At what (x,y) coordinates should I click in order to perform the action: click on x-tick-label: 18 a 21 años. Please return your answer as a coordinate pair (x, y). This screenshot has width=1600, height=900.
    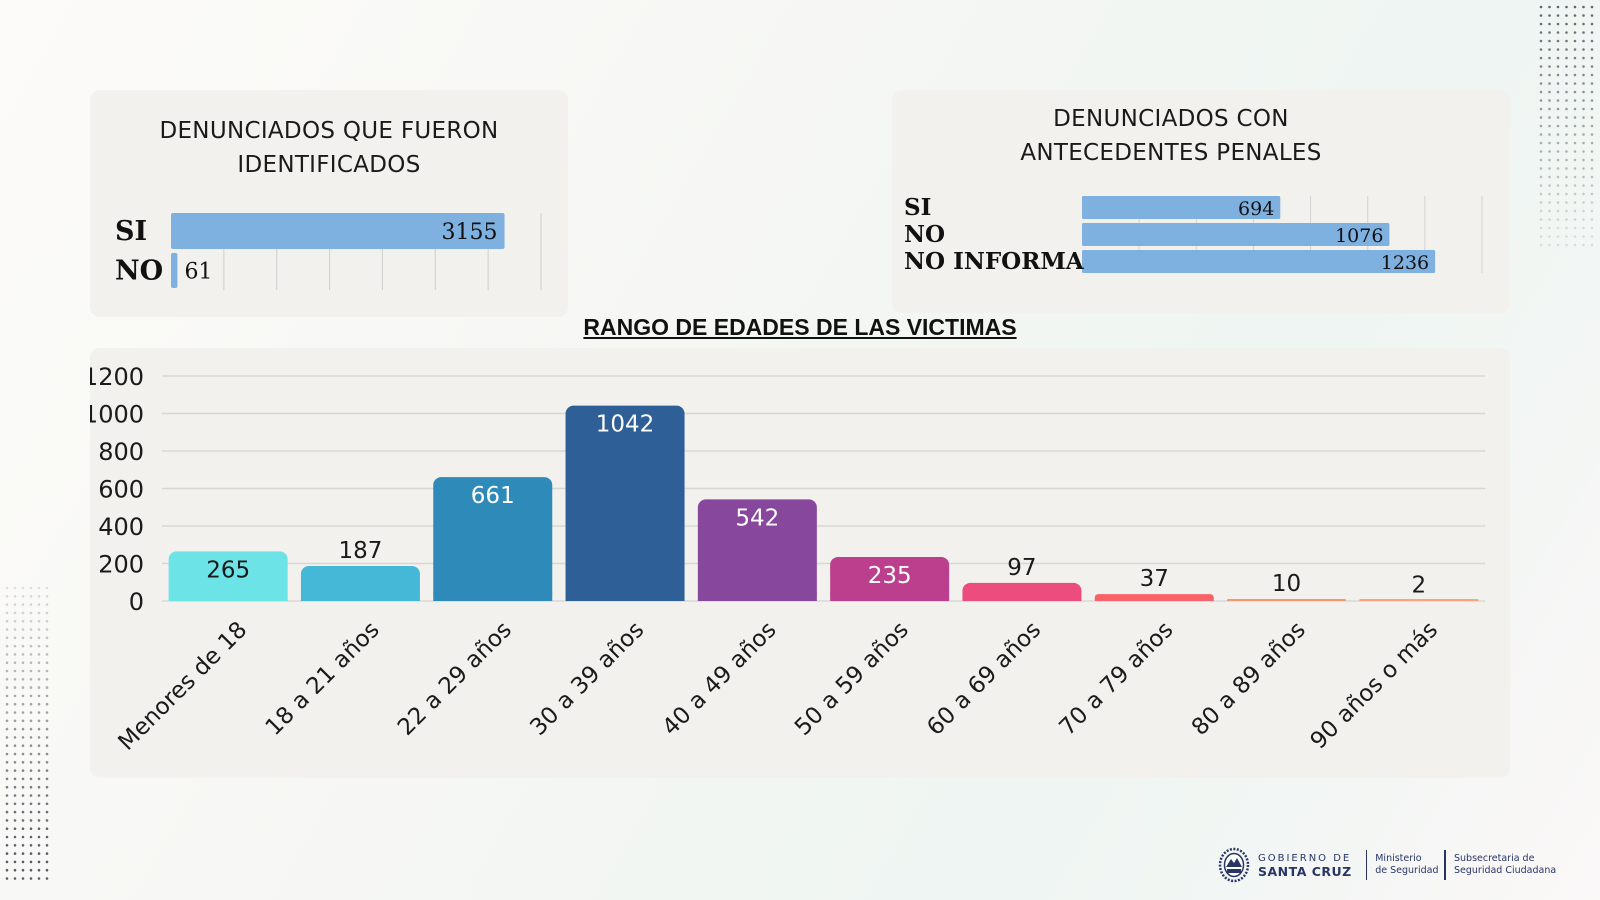
    Looking at the image, I should click on (323, 679).